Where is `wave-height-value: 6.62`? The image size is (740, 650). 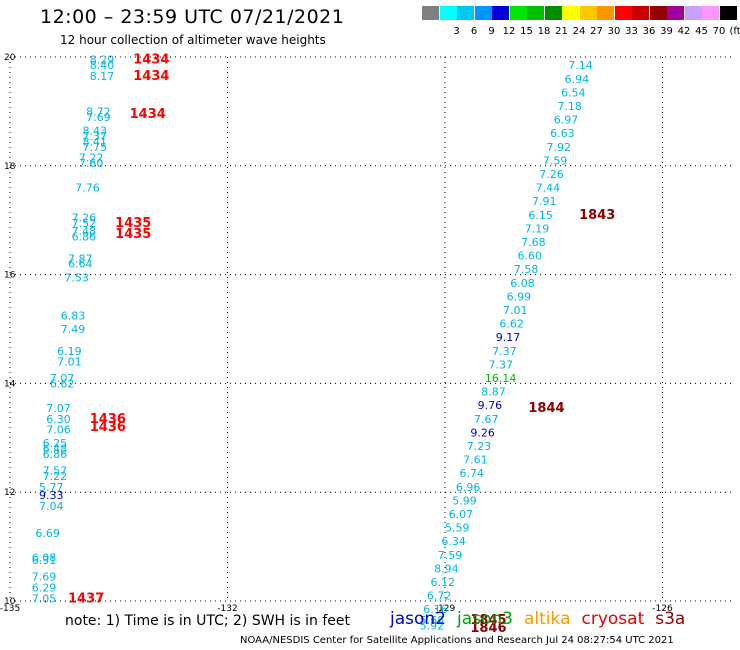 wave-height-value: 6.62 is located at coordinates (511, 324).